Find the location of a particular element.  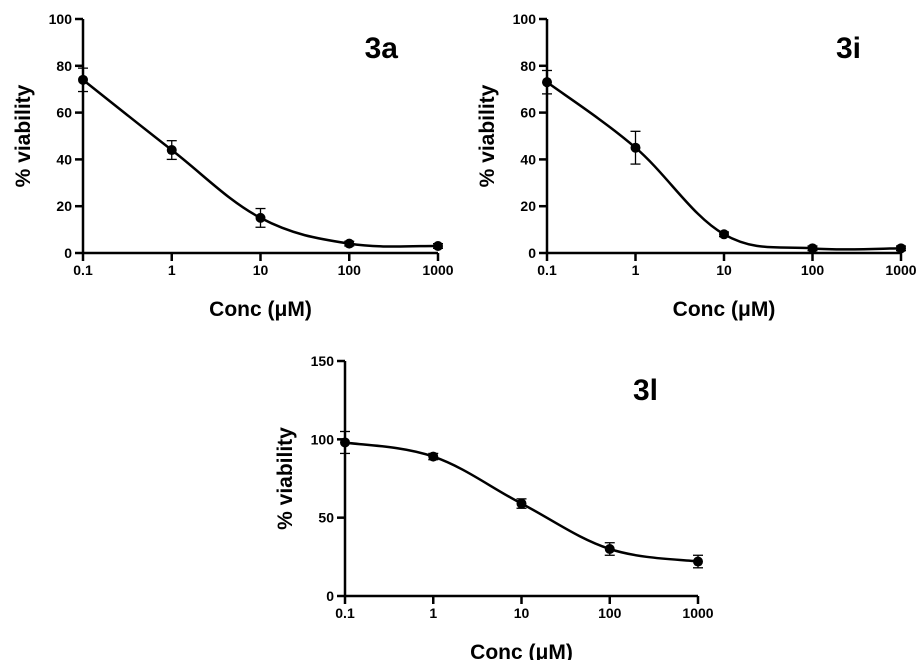

panel-label: 3l is located at coordinates (645, 390).